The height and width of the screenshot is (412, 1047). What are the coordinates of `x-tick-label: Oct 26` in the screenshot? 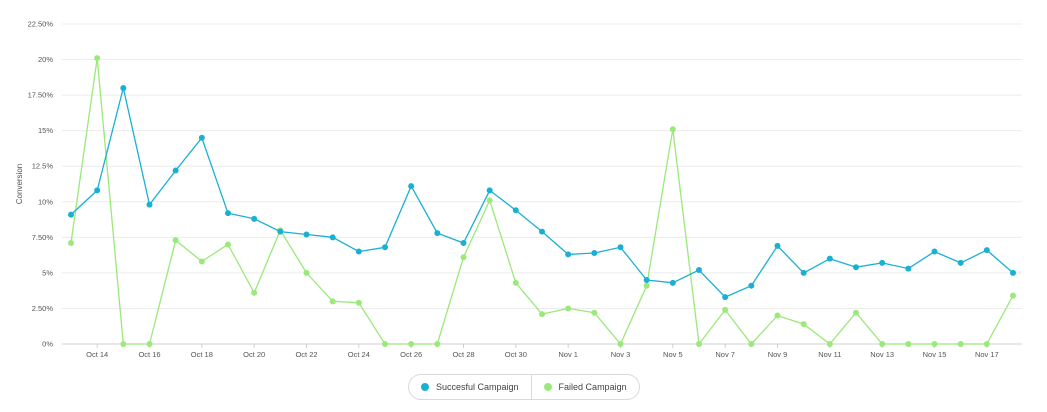 It's located at (411, 354).